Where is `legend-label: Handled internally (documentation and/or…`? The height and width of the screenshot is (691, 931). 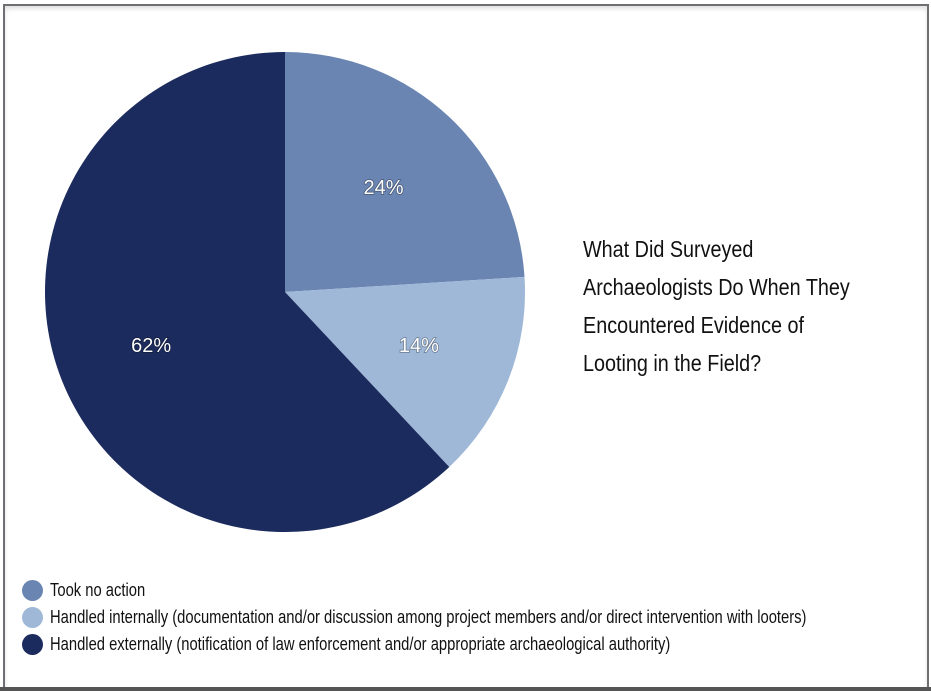 legend-label: Handled internally (documentation and/or… is located at coordinates (428, 617).